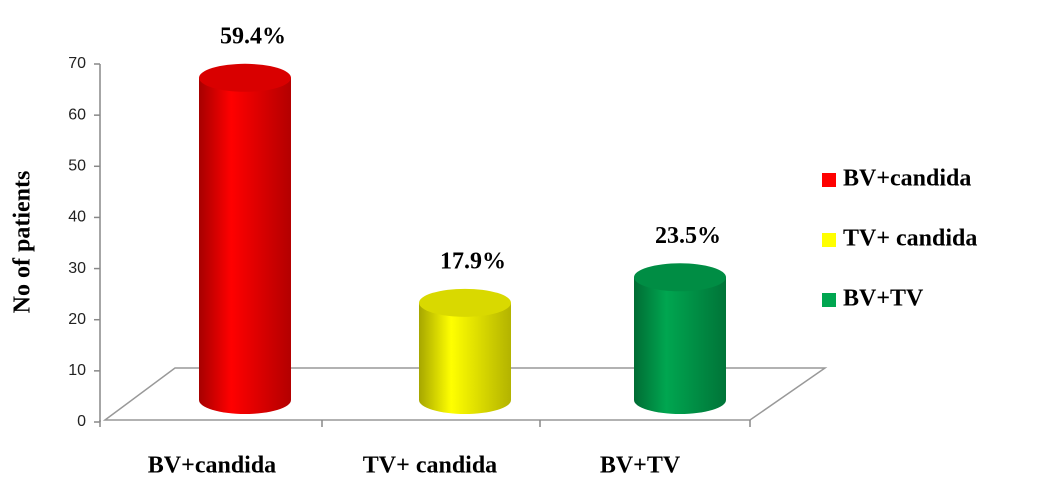 The width and height of the screenshot is (1044, 482). What do you see at coordinates (23, 242) in the screenshot?
I see `y-axis-label: No of patients` at bounding box center [23, 242].